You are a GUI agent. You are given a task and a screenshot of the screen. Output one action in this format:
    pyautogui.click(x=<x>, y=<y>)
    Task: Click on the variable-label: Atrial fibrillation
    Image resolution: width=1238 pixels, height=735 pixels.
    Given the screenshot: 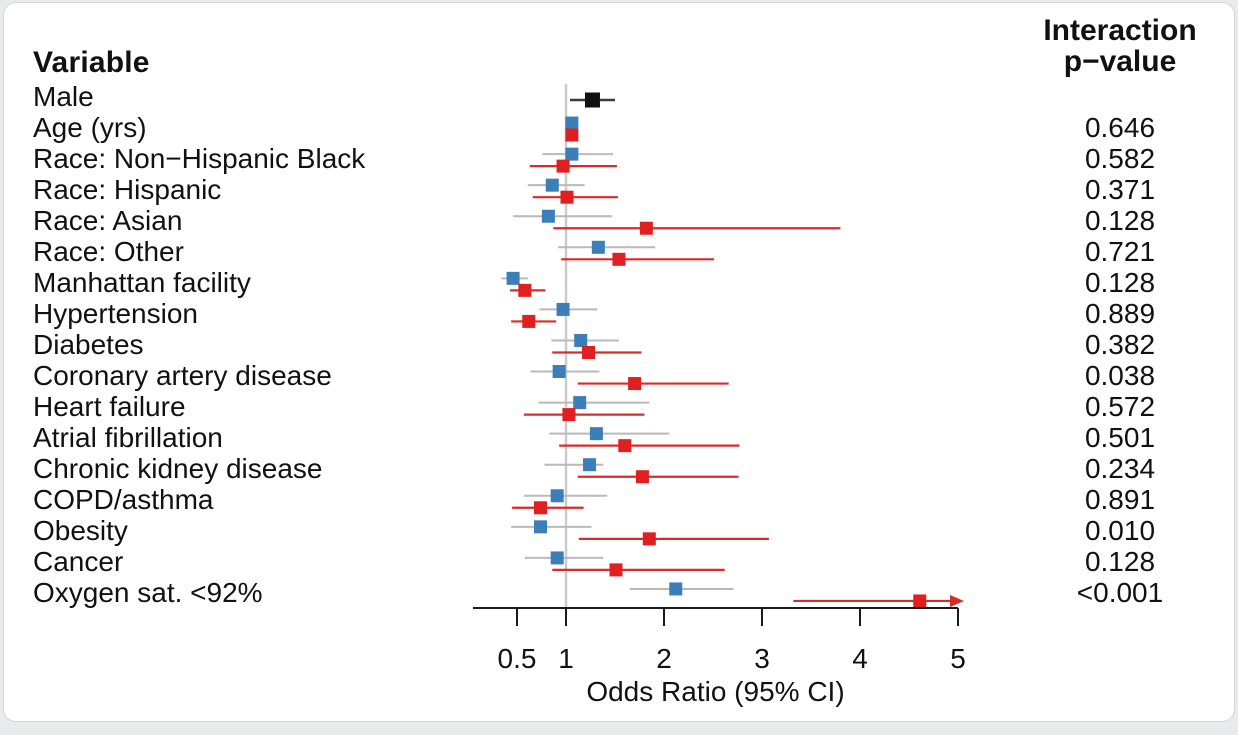 What is the action you would take?
    pyautogui.click(x=128, y=438)
    